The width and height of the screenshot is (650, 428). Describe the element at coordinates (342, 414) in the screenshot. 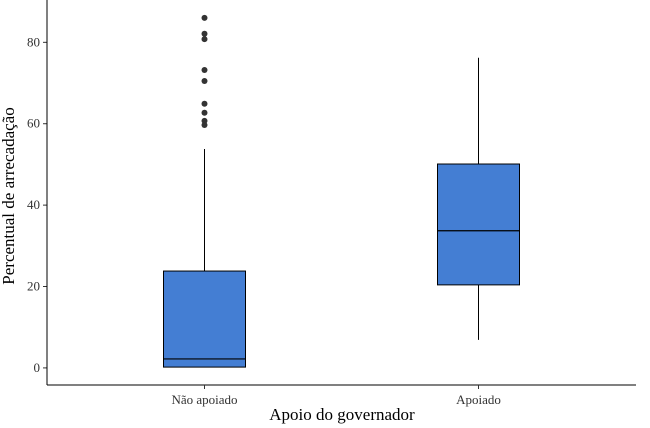

I see `x-axis-title: Apoio do governador` at that location.